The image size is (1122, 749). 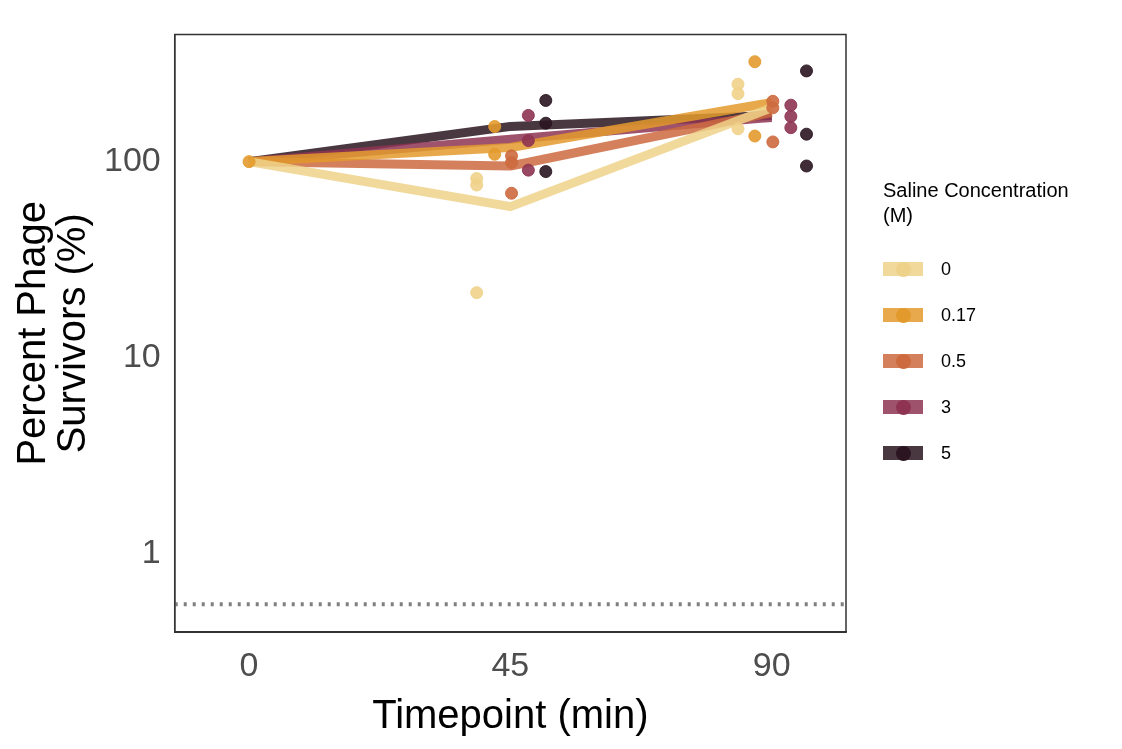 I want to click on legend-label: 5, so click(x=946, y=453).